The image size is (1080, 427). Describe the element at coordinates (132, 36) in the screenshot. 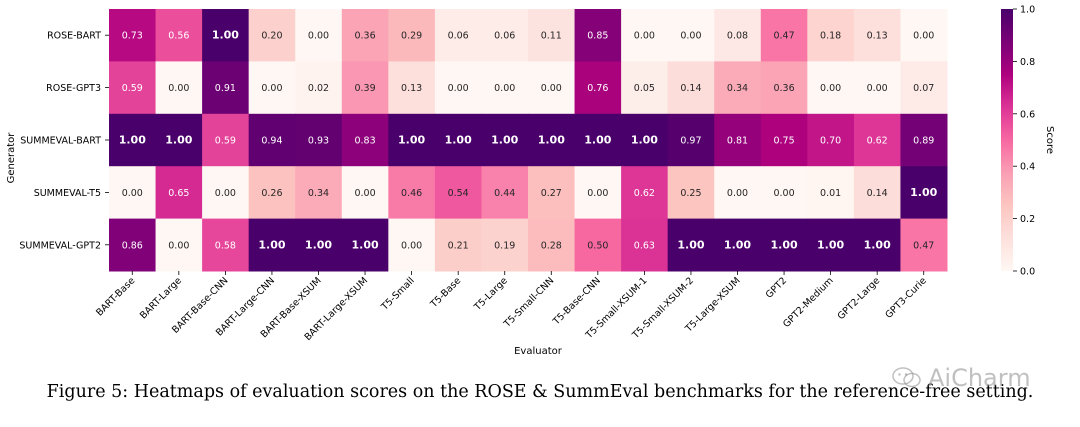

I see `cell-value-label: 0.73` at that location.